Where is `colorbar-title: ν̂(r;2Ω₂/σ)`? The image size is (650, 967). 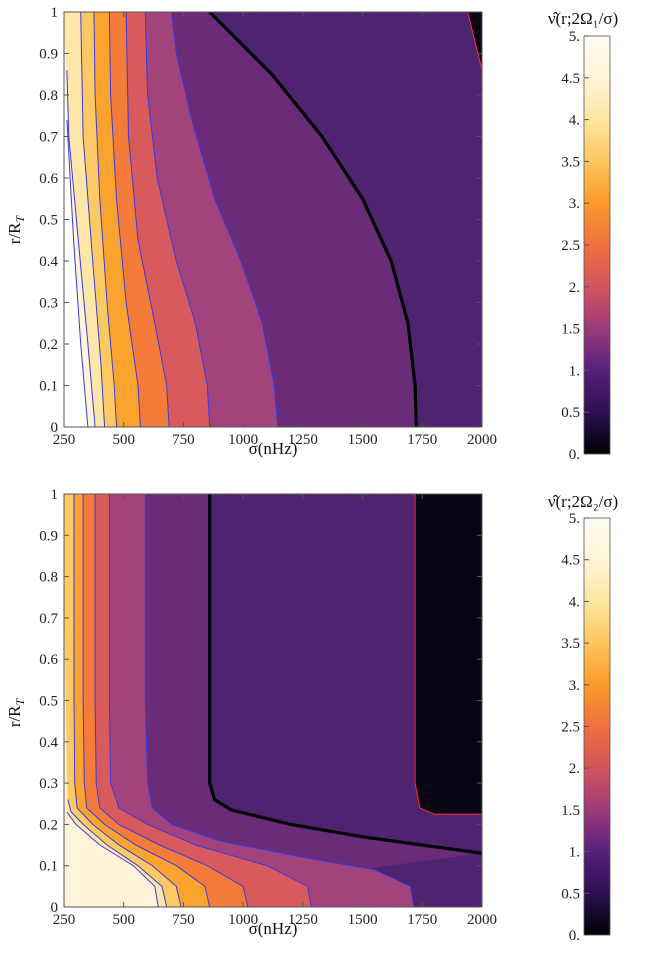 colorbar-title: ν̂(r;2Ω₂/σ) is located at coordinates (583, 501).